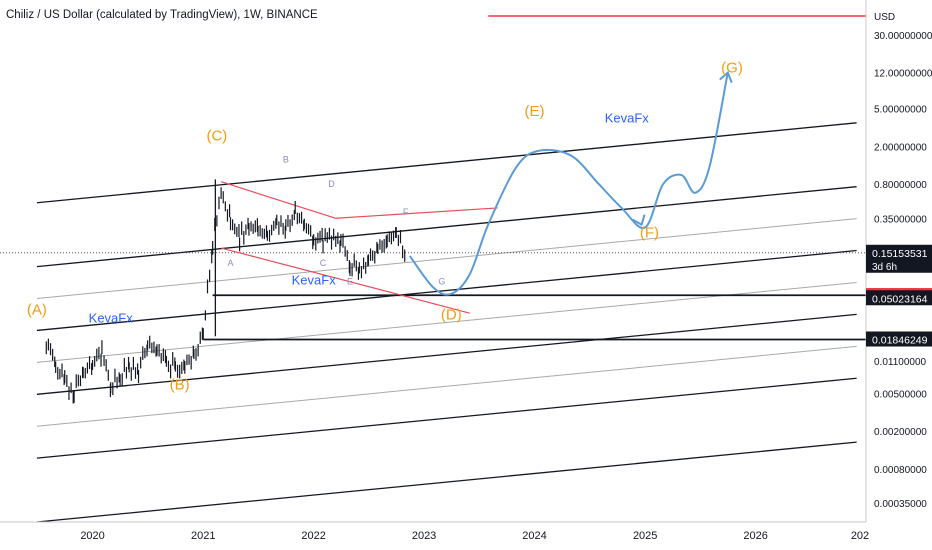 This screenshot has height=550, width=932. Describe the element at coordinates (278, 200) in the screenshot. I see `triangle-upper-line` at that location.